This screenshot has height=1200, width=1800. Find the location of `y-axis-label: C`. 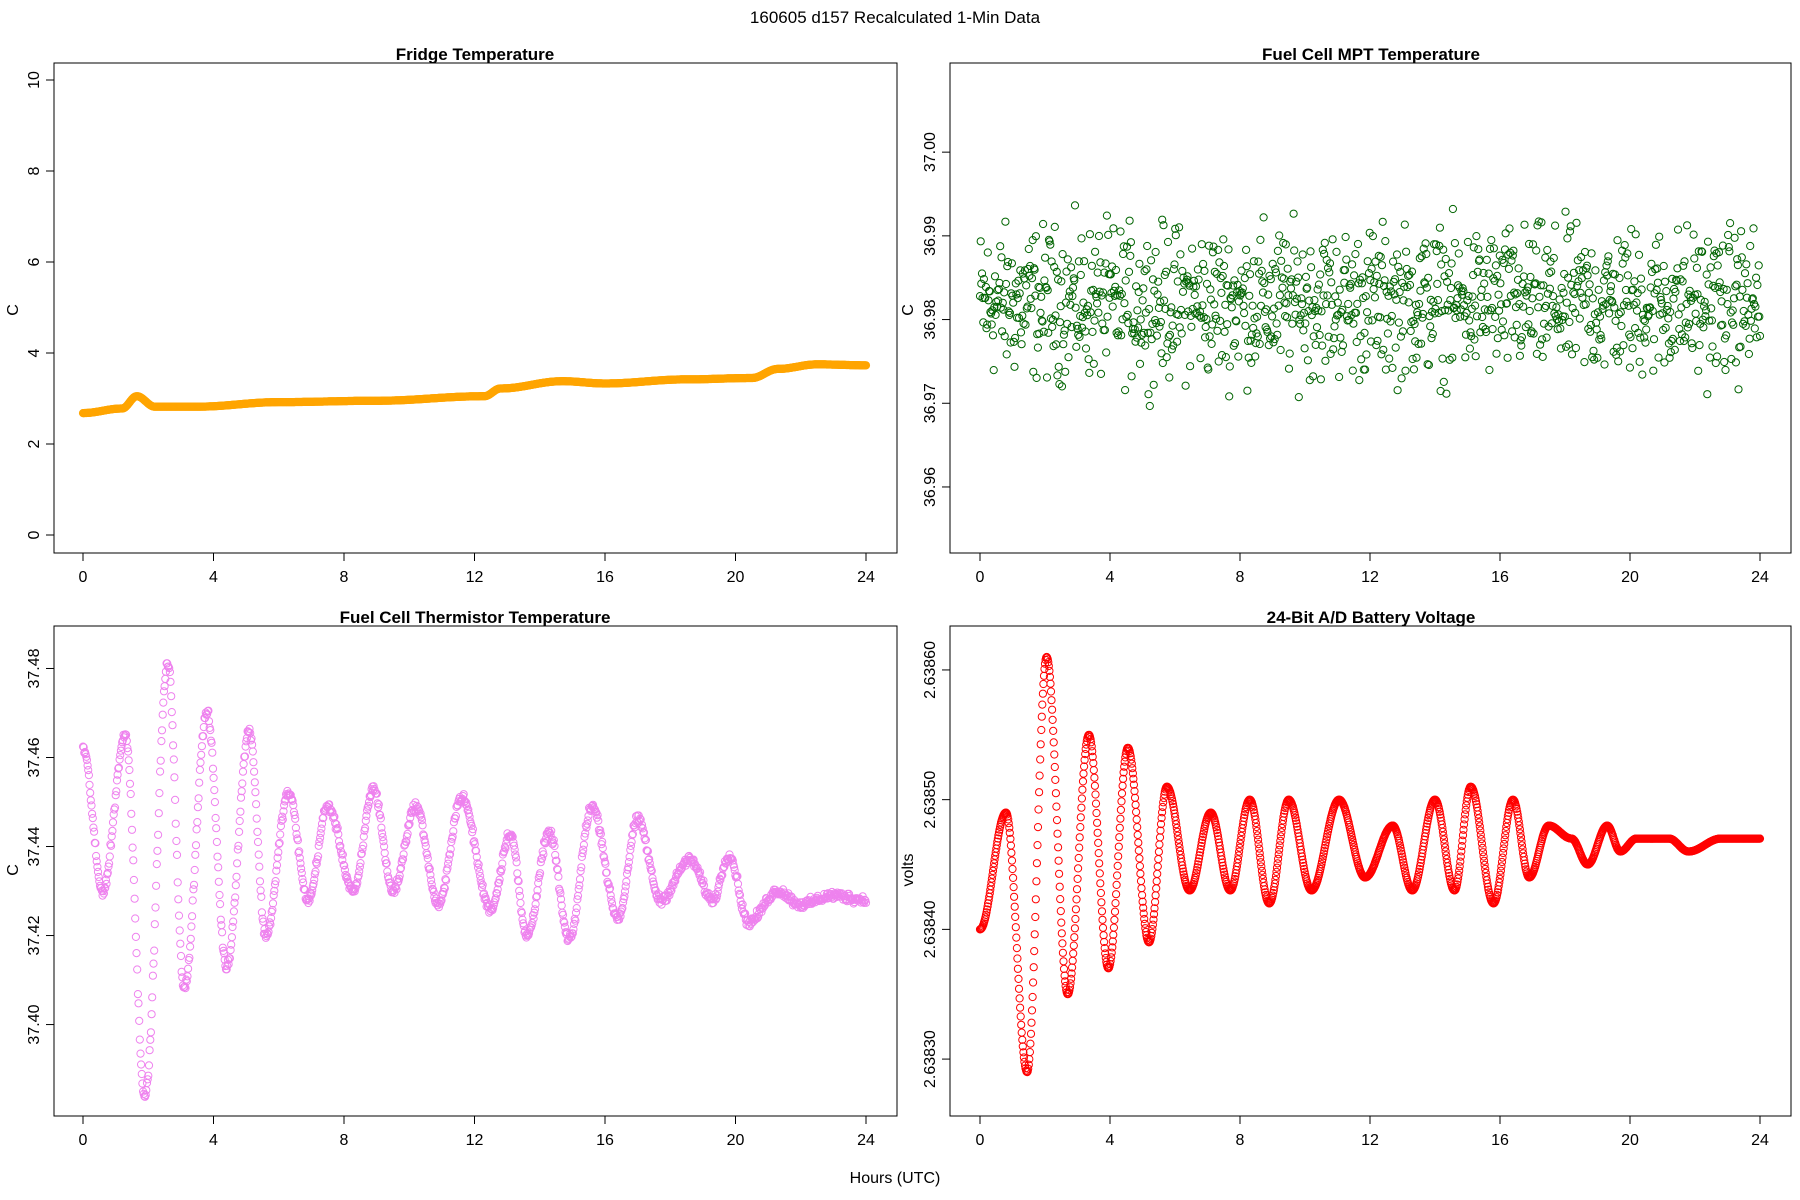

y-axis-label: C is located at coordinates (13, 870).